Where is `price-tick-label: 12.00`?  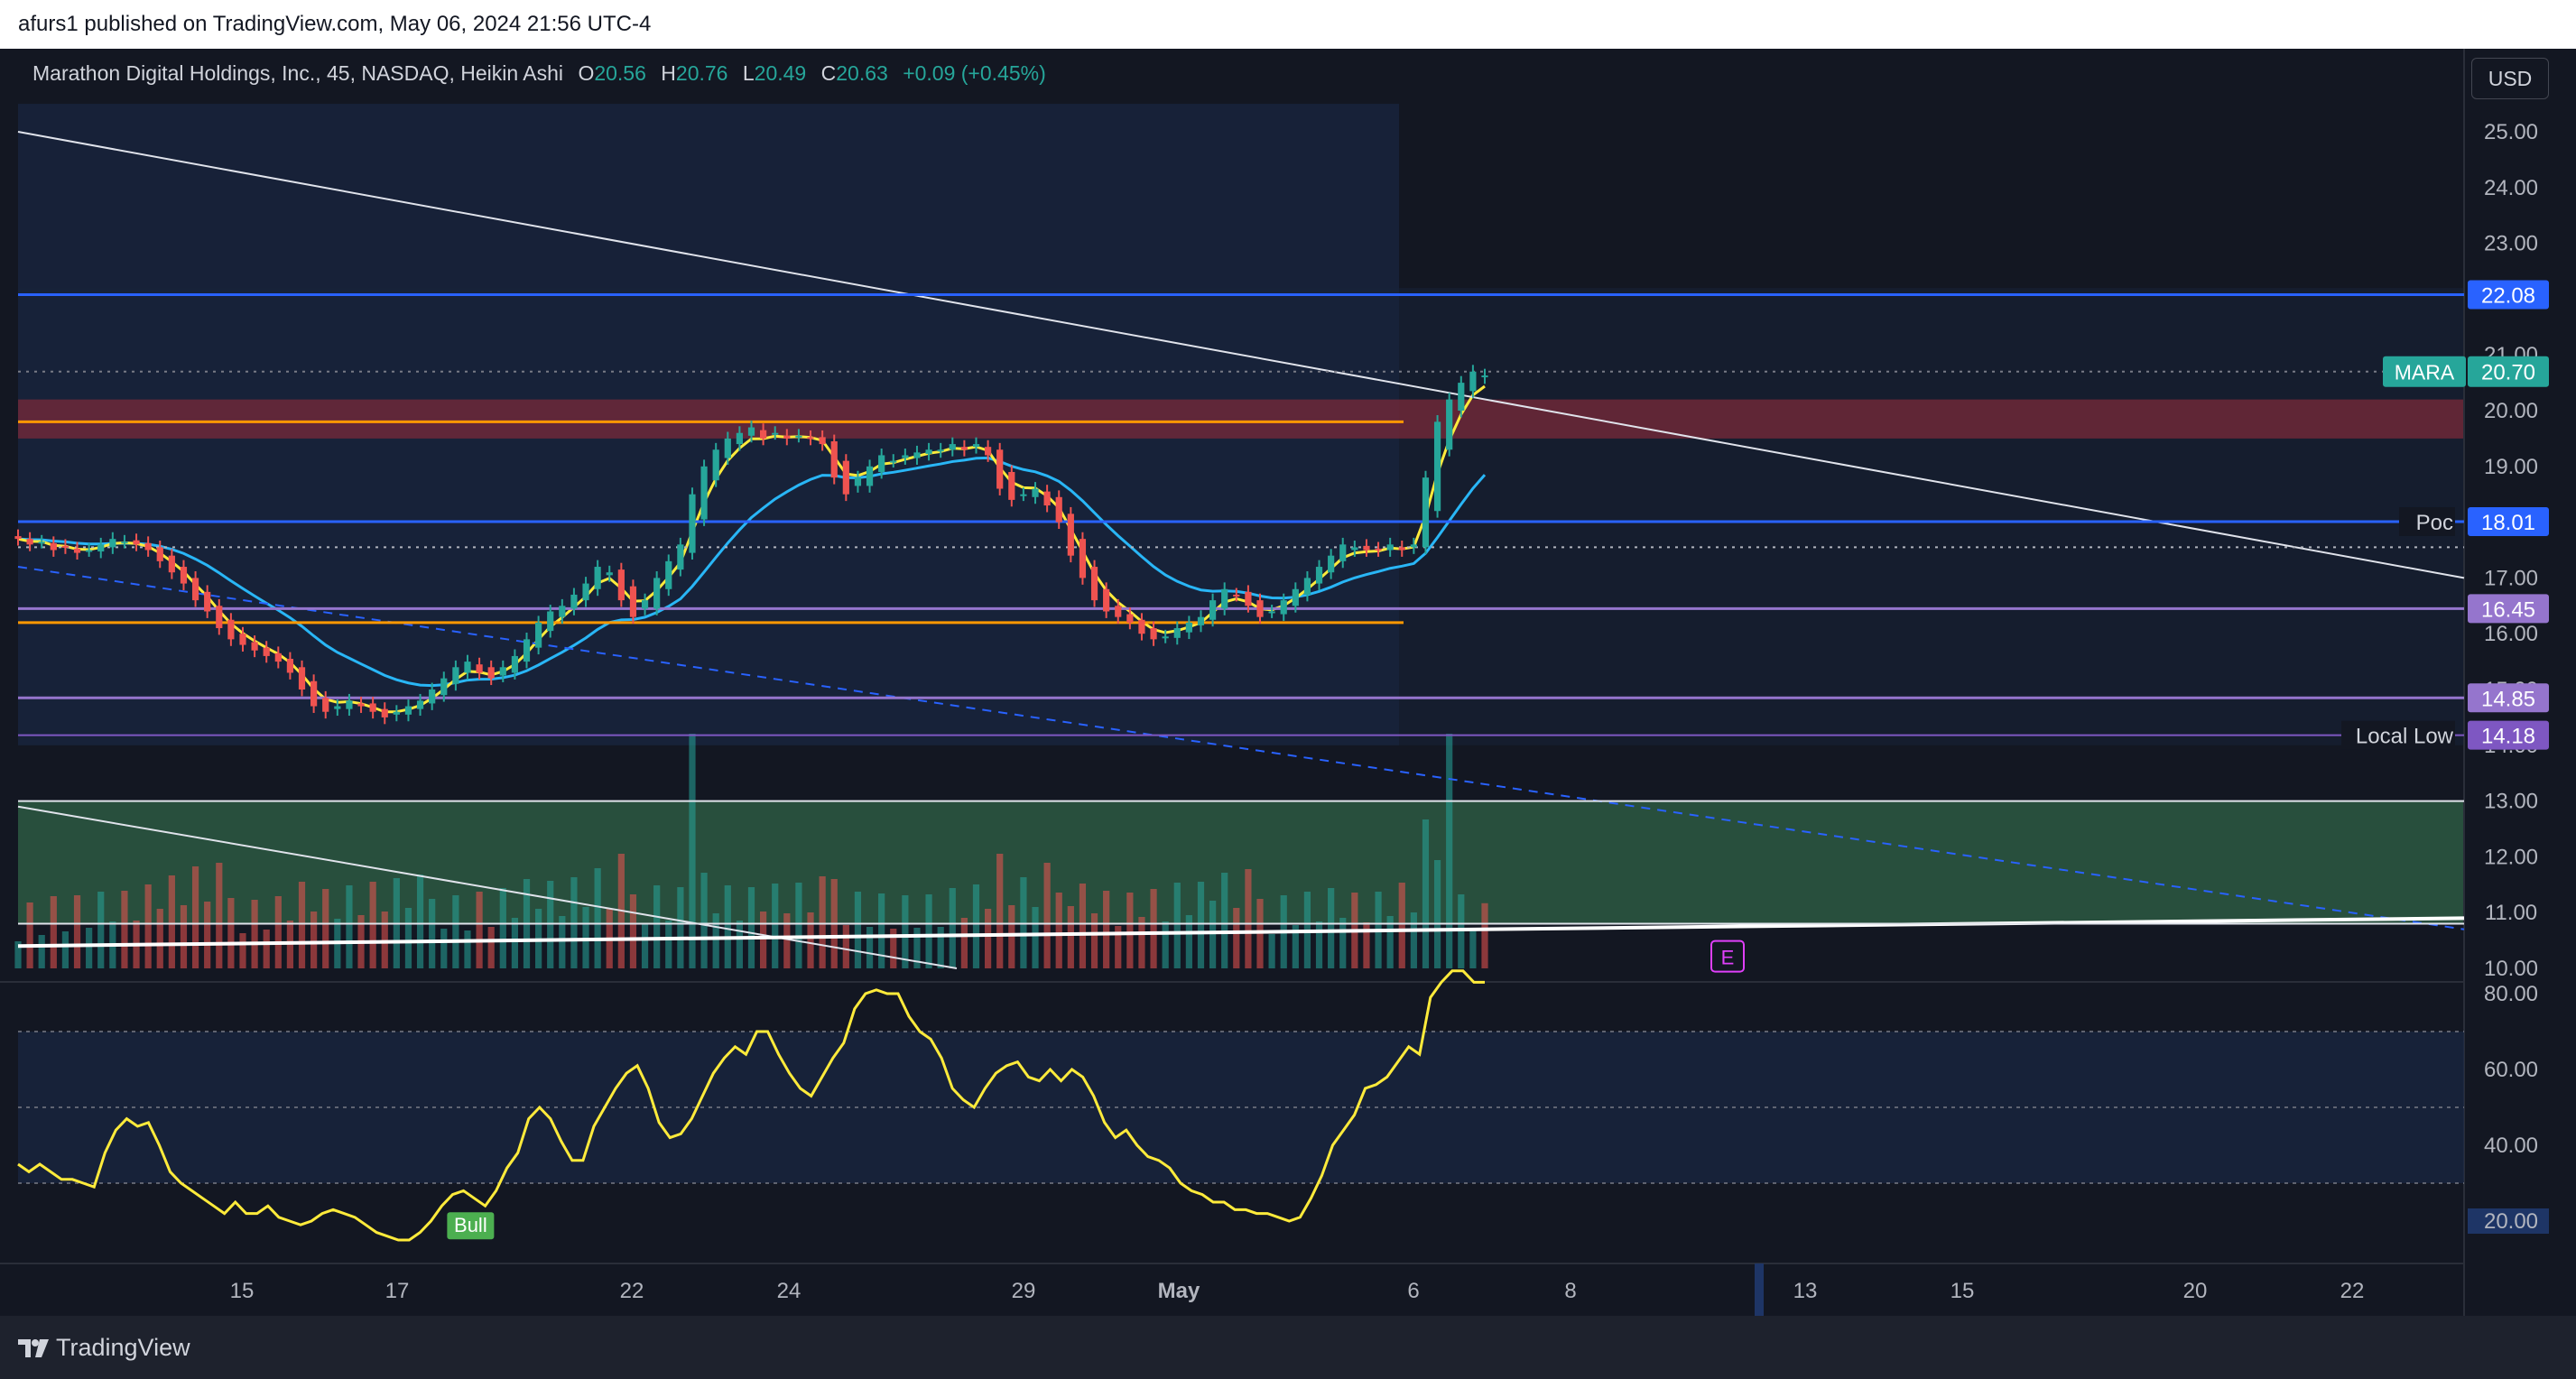
price-tick-label: 12.00 is located at coordinates (2511, 857).